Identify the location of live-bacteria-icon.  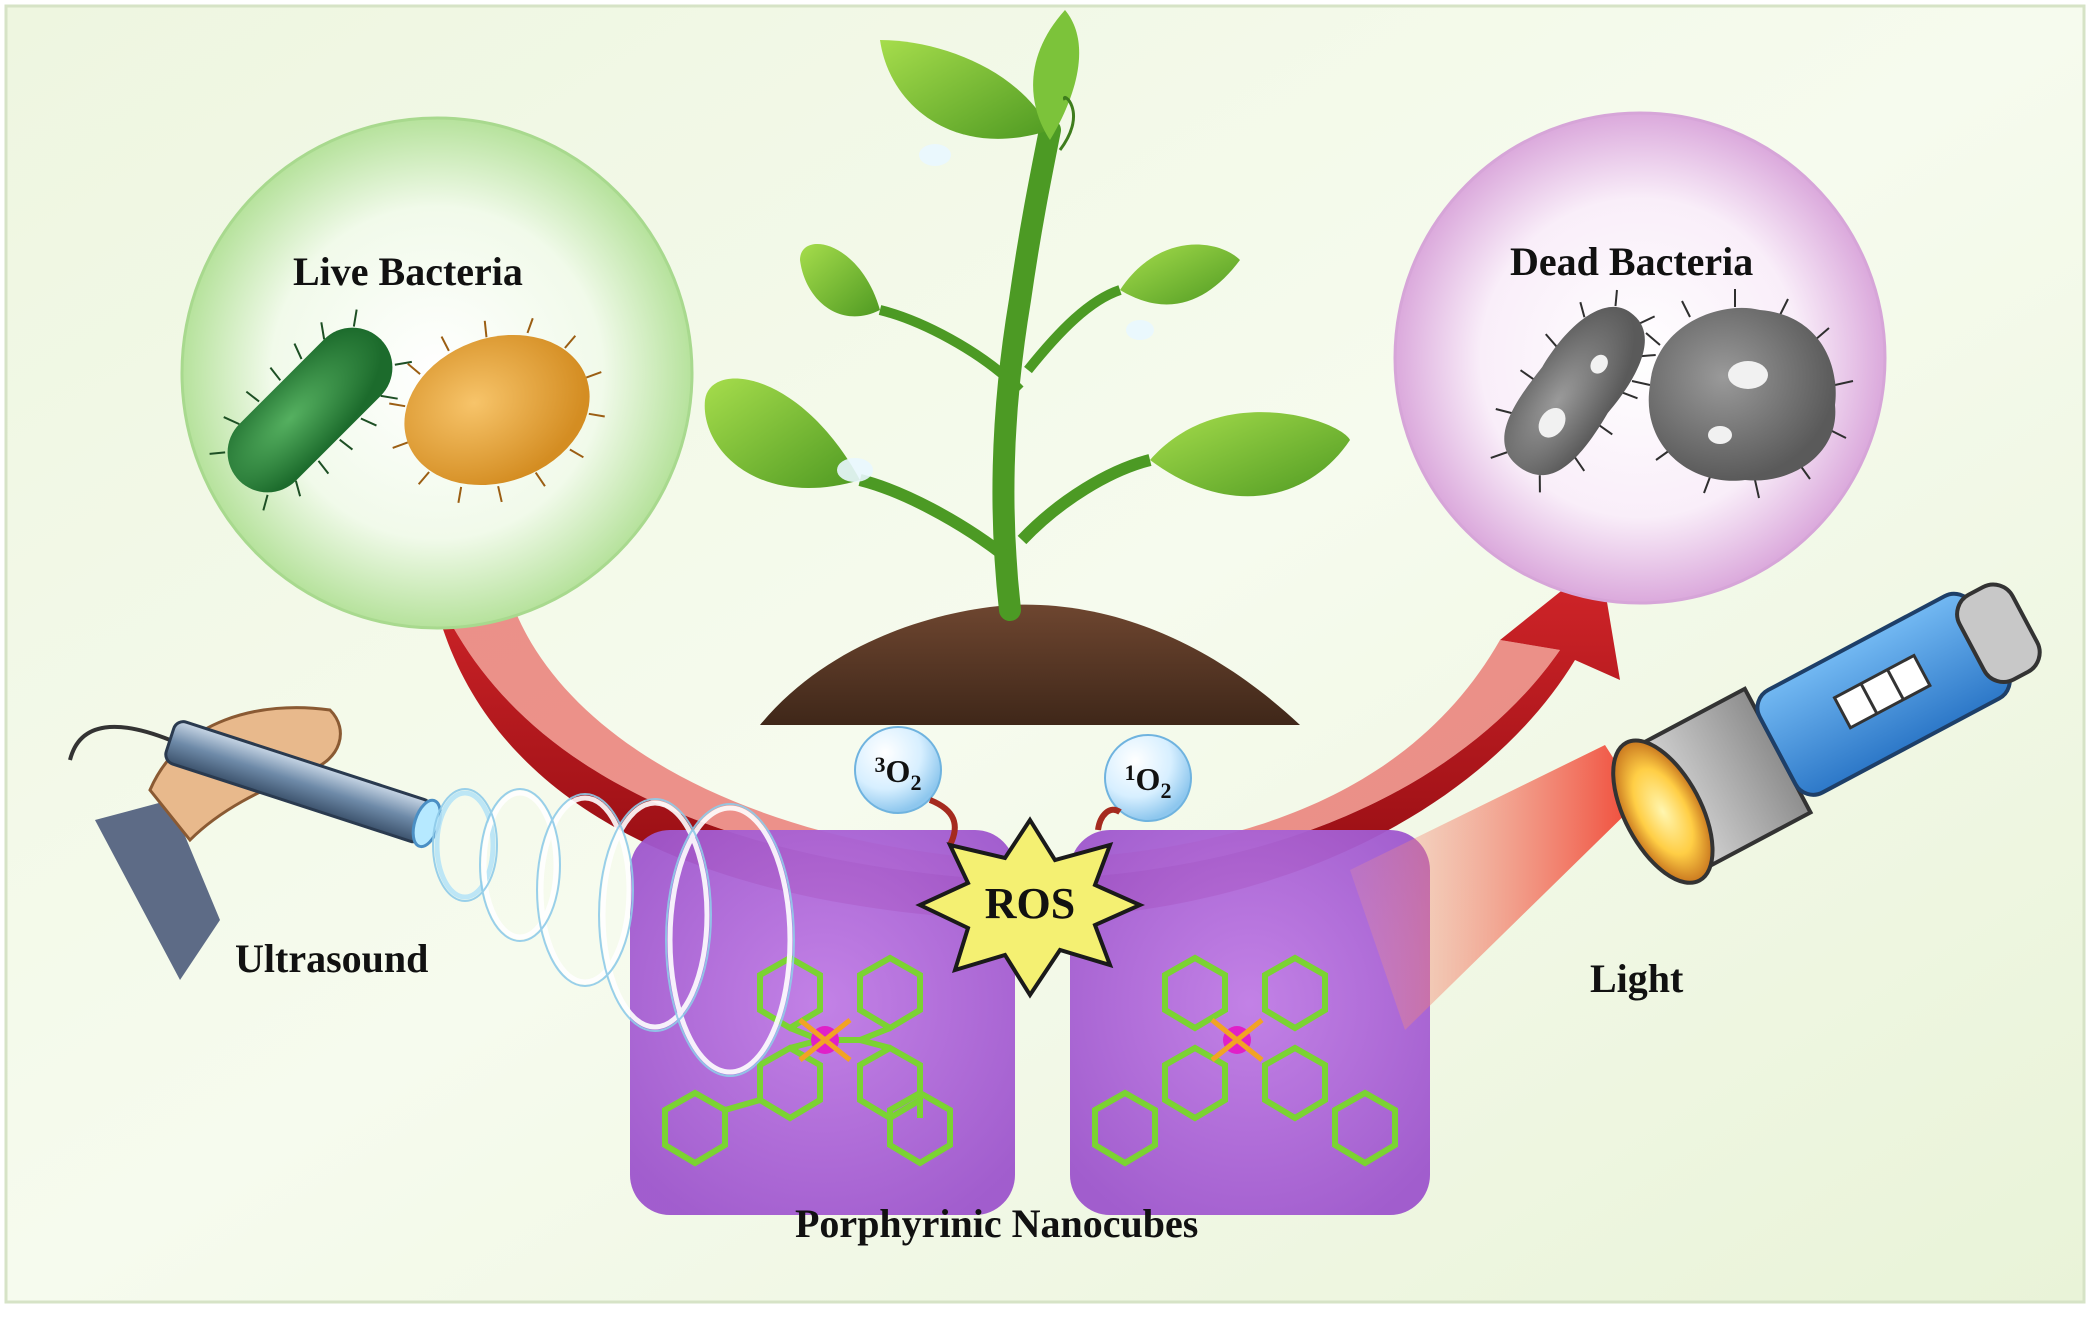
(407, 410).